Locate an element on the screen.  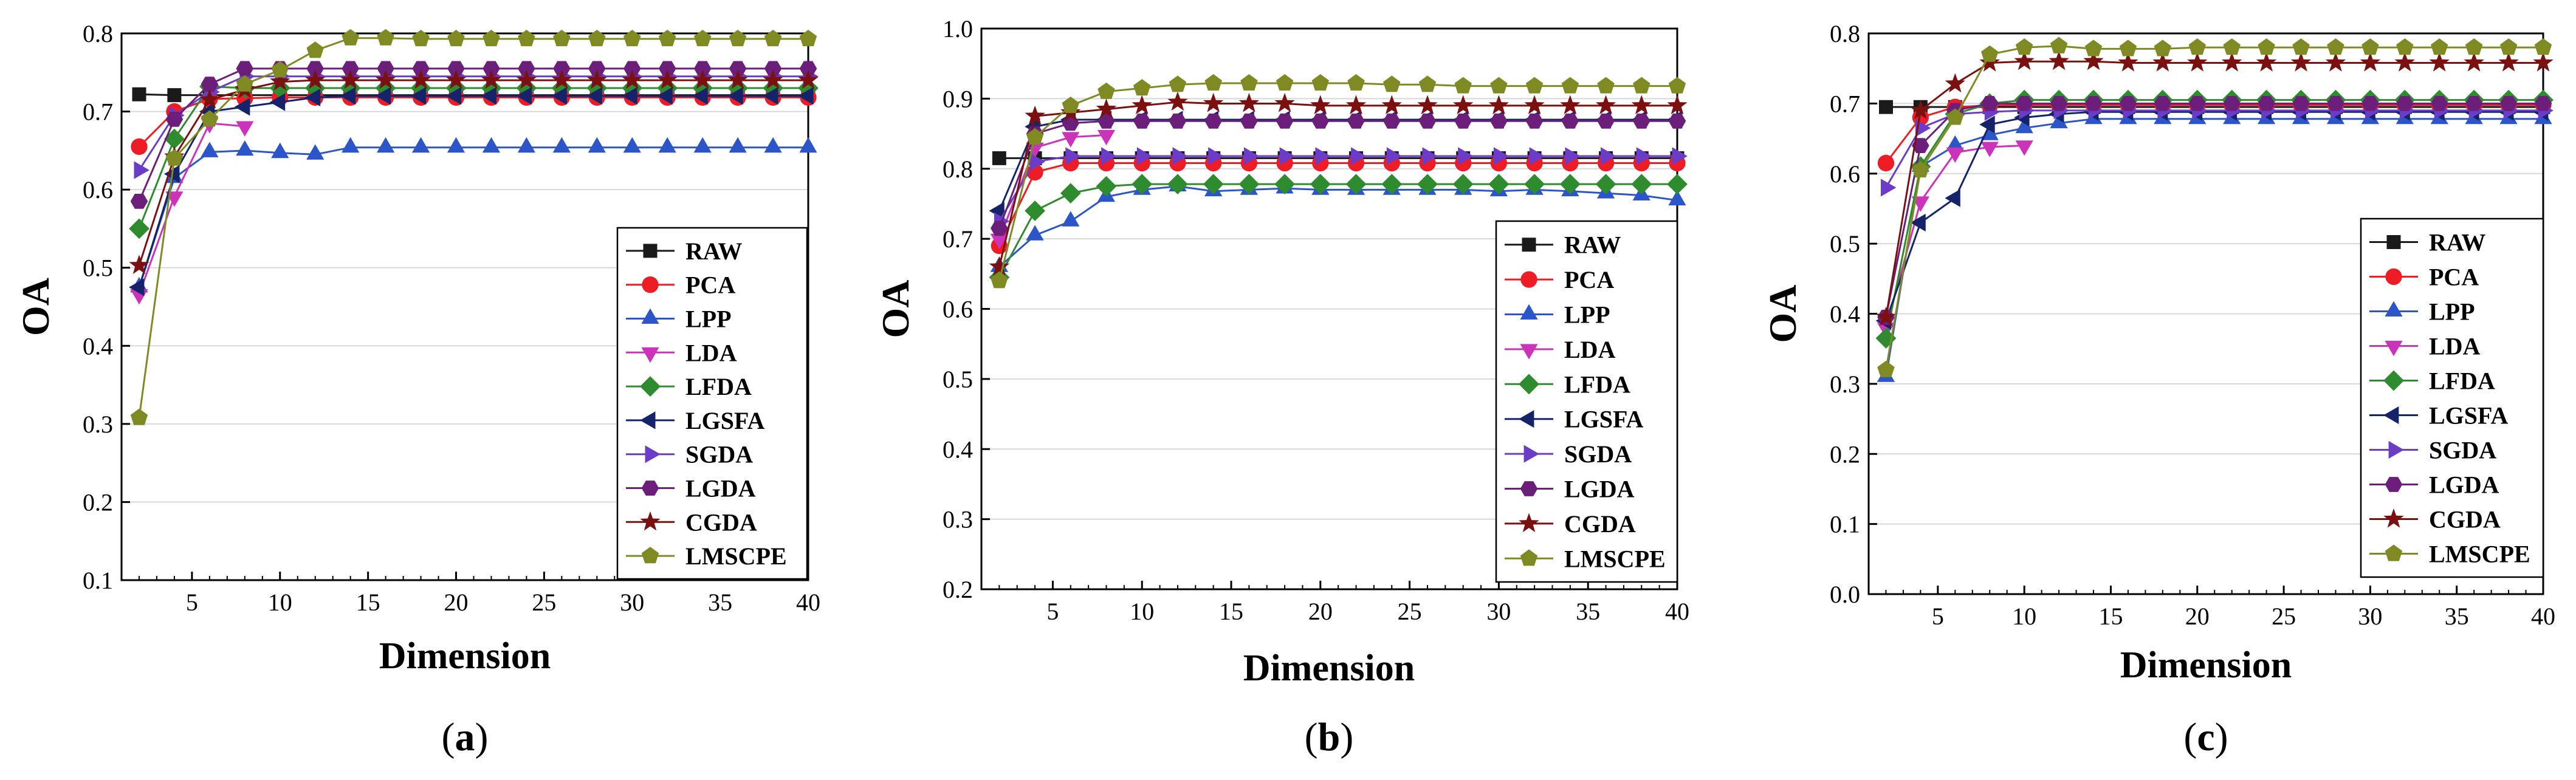
legend-label-lfda: LFDA is located at coordinates (718, 386).